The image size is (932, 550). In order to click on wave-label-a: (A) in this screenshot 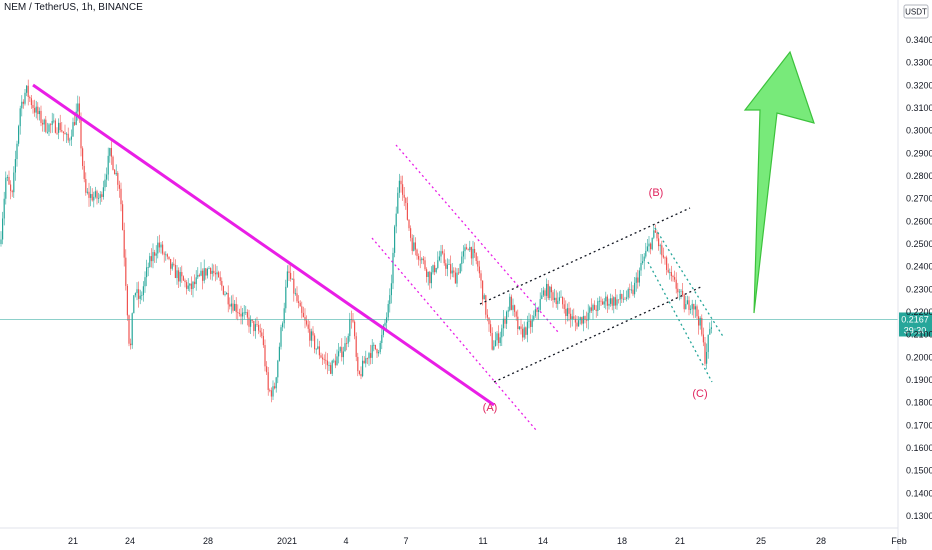, I will do `click(490, 408)`.